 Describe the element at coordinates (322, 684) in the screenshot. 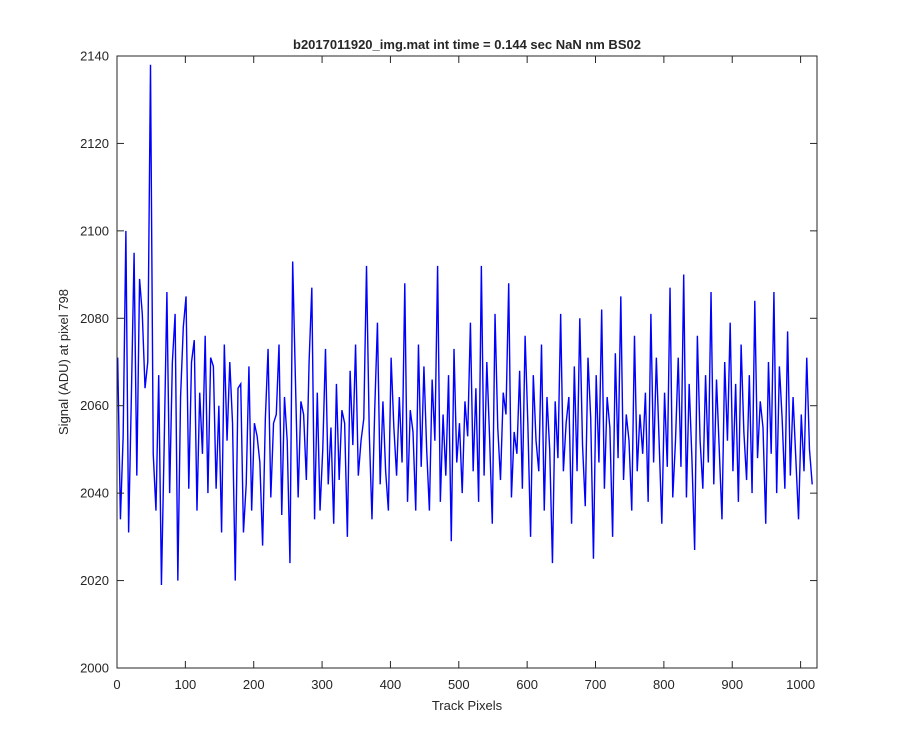

I see `x-tick-label: 300` at that location.